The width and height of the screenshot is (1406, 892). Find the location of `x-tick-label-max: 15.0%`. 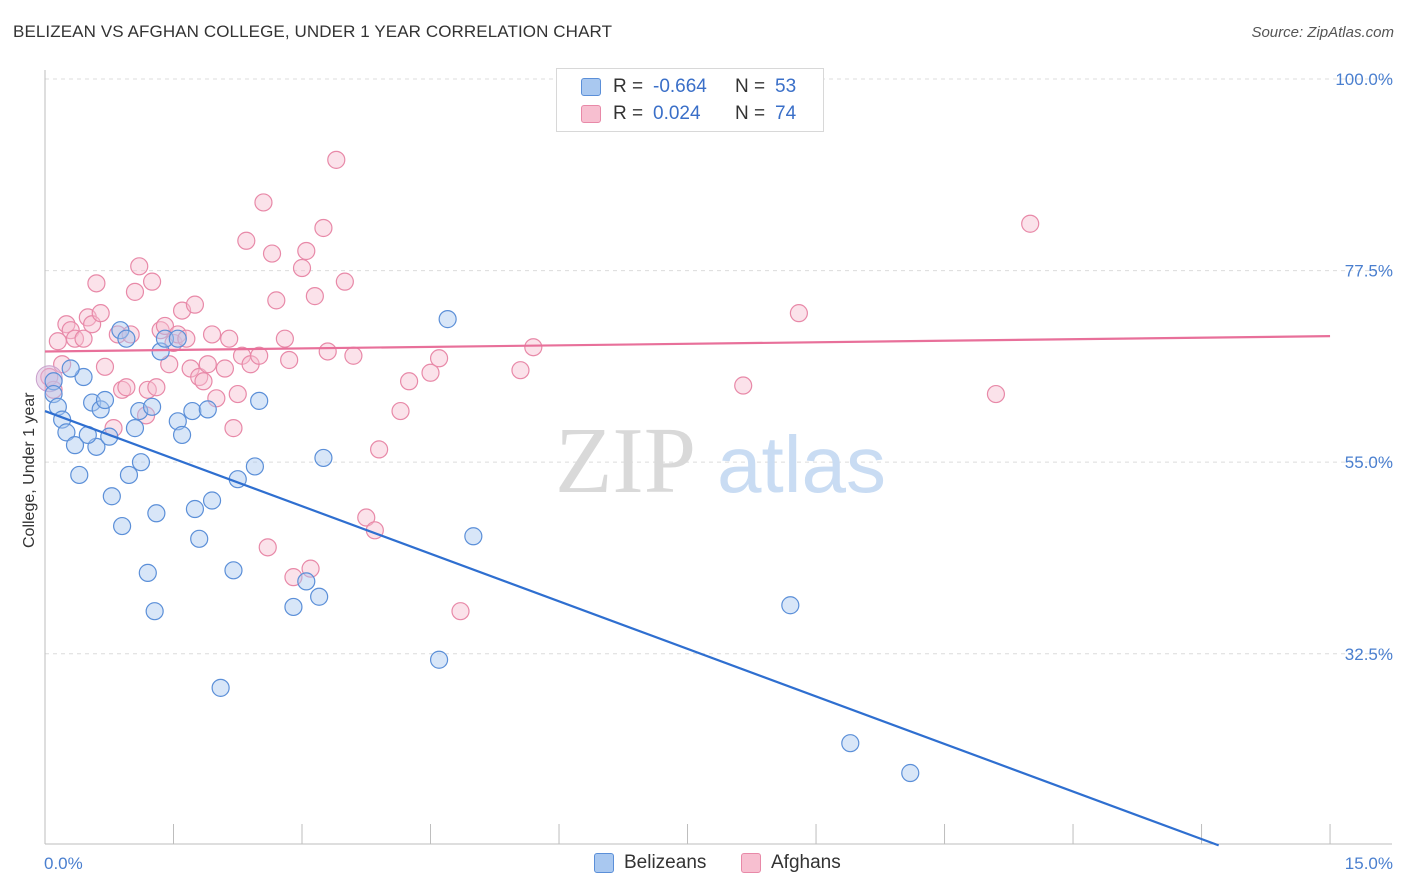

x-tick-label-max: 15.0% is located at coordinates (1369, 863).